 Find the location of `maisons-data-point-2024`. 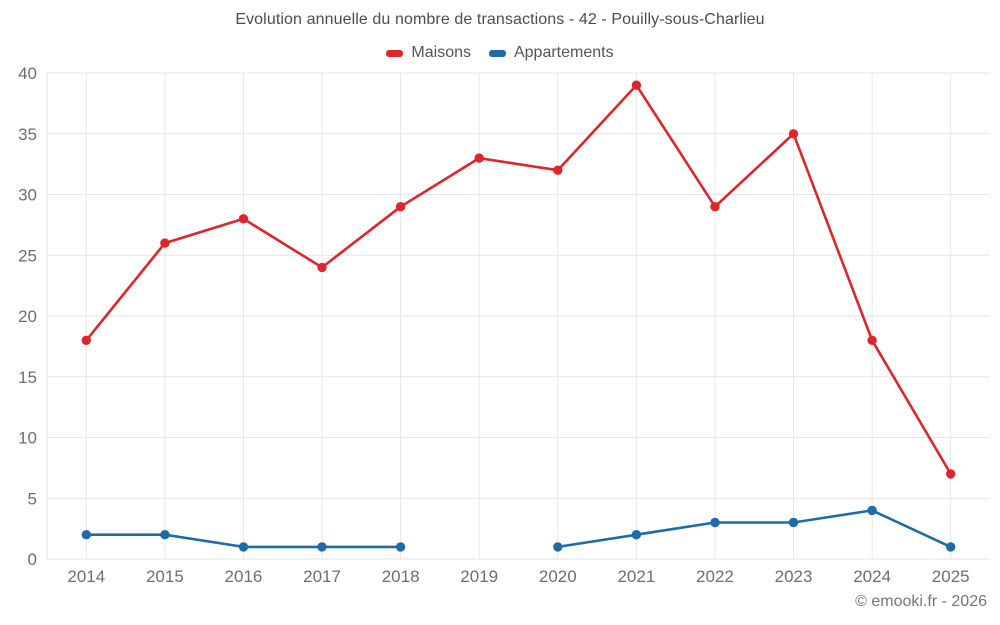

maisons-data-point-2024 is located at coordinates (872, 340).